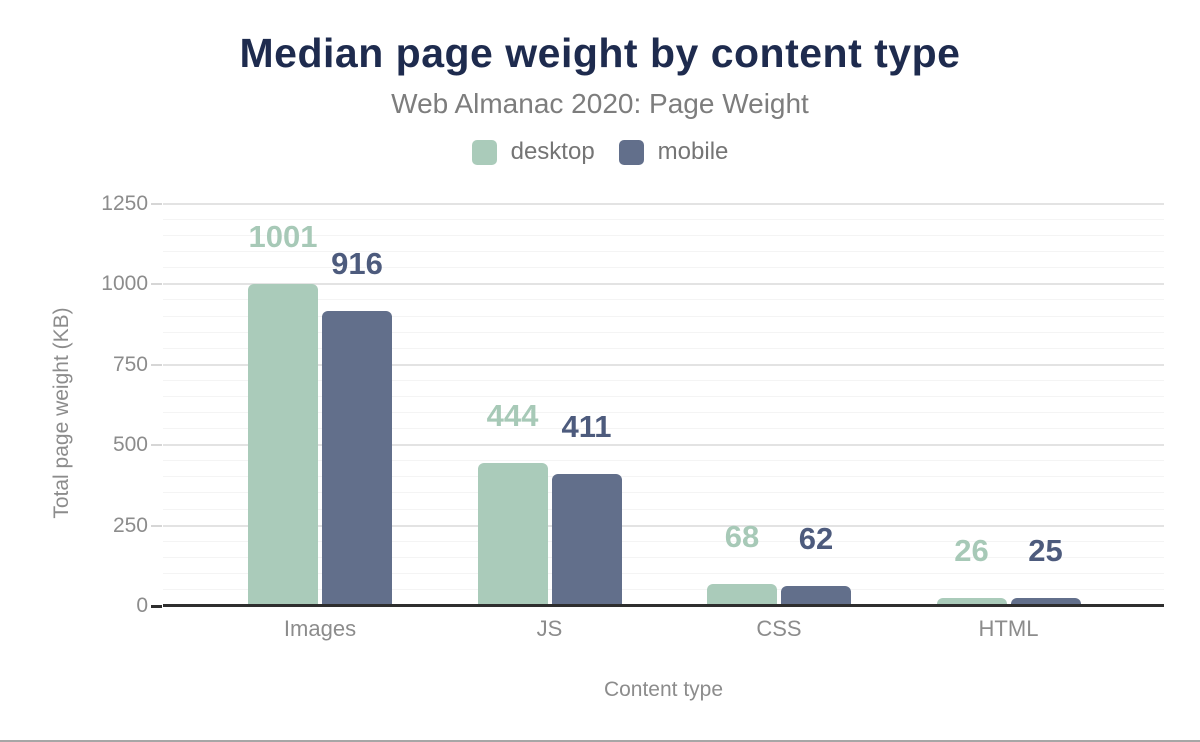  I want to click on bar-desktop-html, so click(971, 602).